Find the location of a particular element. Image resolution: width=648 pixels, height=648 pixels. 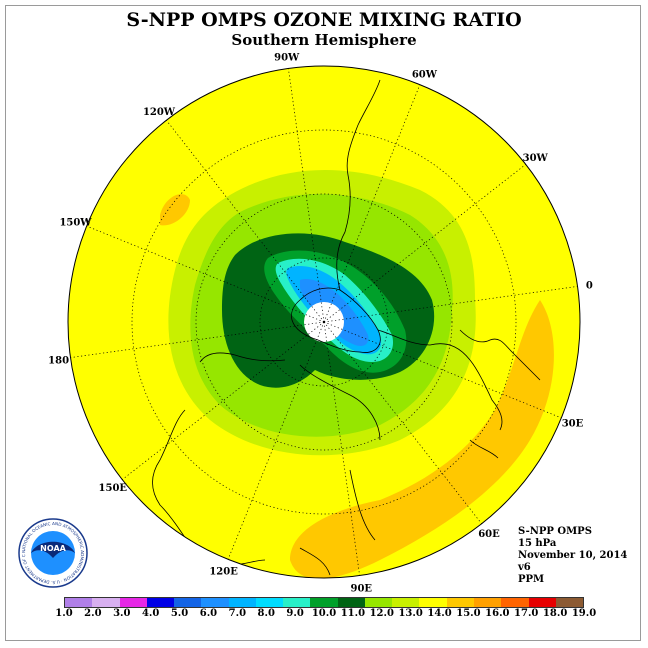

map-subtitle: Southern Hemisphere is located at coordinates (324, 40).